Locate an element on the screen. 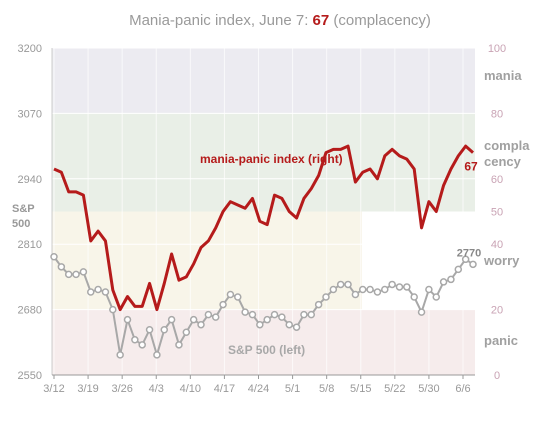 The width and height of the screenshot is (560, 425). x-tick-label: 5/30 is located at coordinates (428, 389).